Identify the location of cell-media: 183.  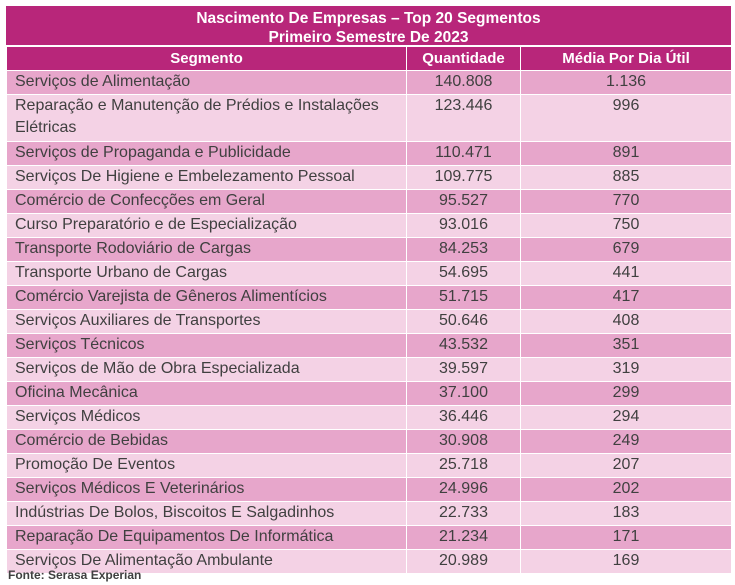
(626, 513).